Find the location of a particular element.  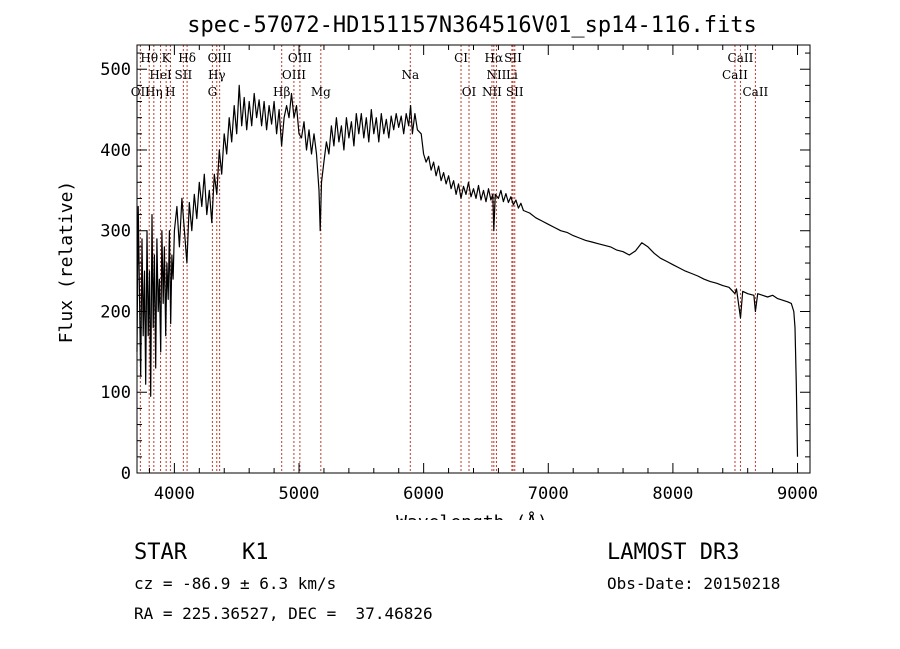

x-tick-label: 6000 is located at coordinates (423, 494).